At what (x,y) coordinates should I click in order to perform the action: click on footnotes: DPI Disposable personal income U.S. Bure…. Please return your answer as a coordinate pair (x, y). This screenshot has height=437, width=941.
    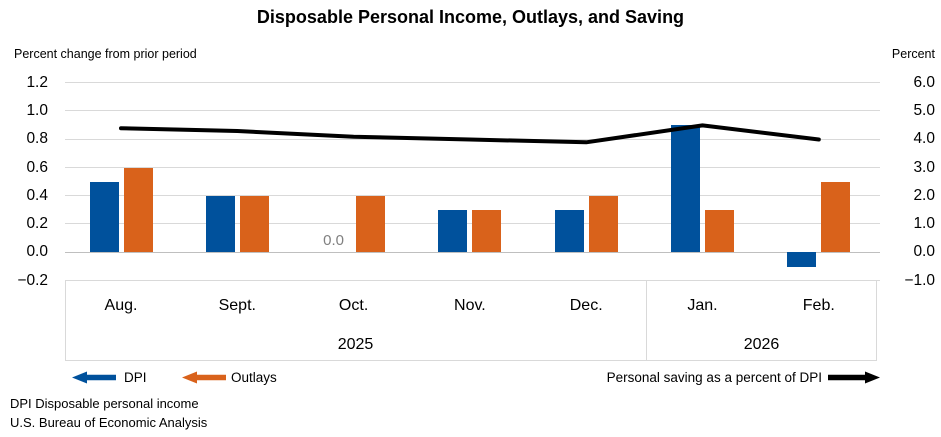
    Looking at the image, I should click on (108, 413).